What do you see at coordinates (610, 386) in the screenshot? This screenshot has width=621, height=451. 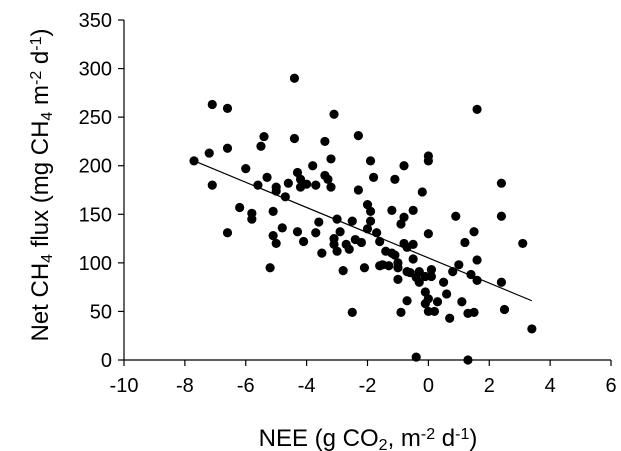 I see `x-tick-label: 6` at bounding box center [610, 386].